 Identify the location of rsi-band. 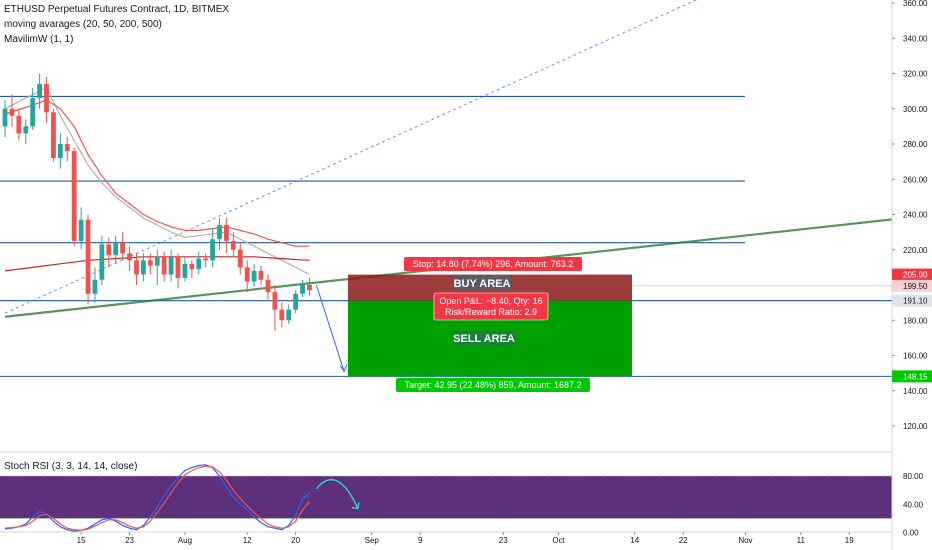
(446, 497).